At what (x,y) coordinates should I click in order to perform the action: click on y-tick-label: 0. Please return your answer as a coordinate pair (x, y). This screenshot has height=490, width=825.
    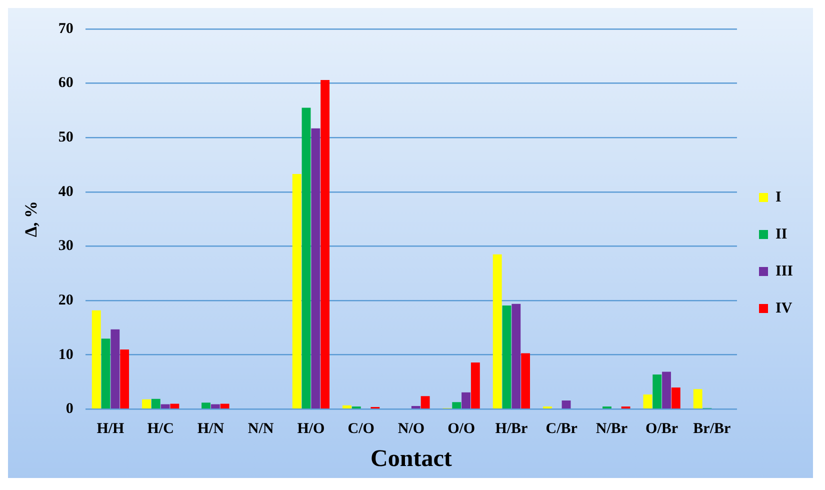
    Looking at the image, I should click on (70, 409).